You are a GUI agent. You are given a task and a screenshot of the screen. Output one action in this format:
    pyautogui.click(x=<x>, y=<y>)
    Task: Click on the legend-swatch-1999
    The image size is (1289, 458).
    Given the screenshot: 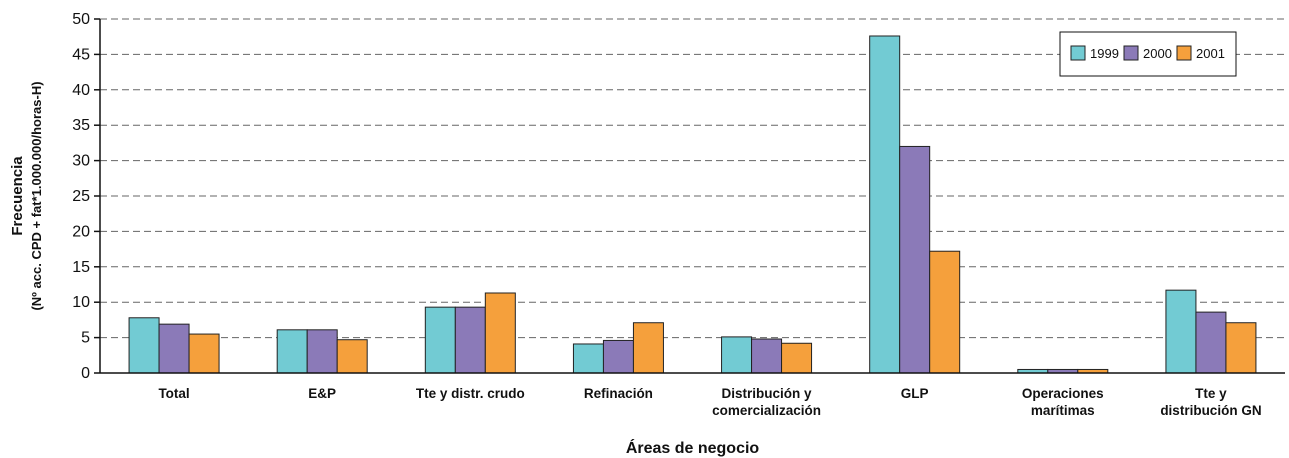 What is the action you would take?
    pyautogui.click(x=1078, y=53)
    